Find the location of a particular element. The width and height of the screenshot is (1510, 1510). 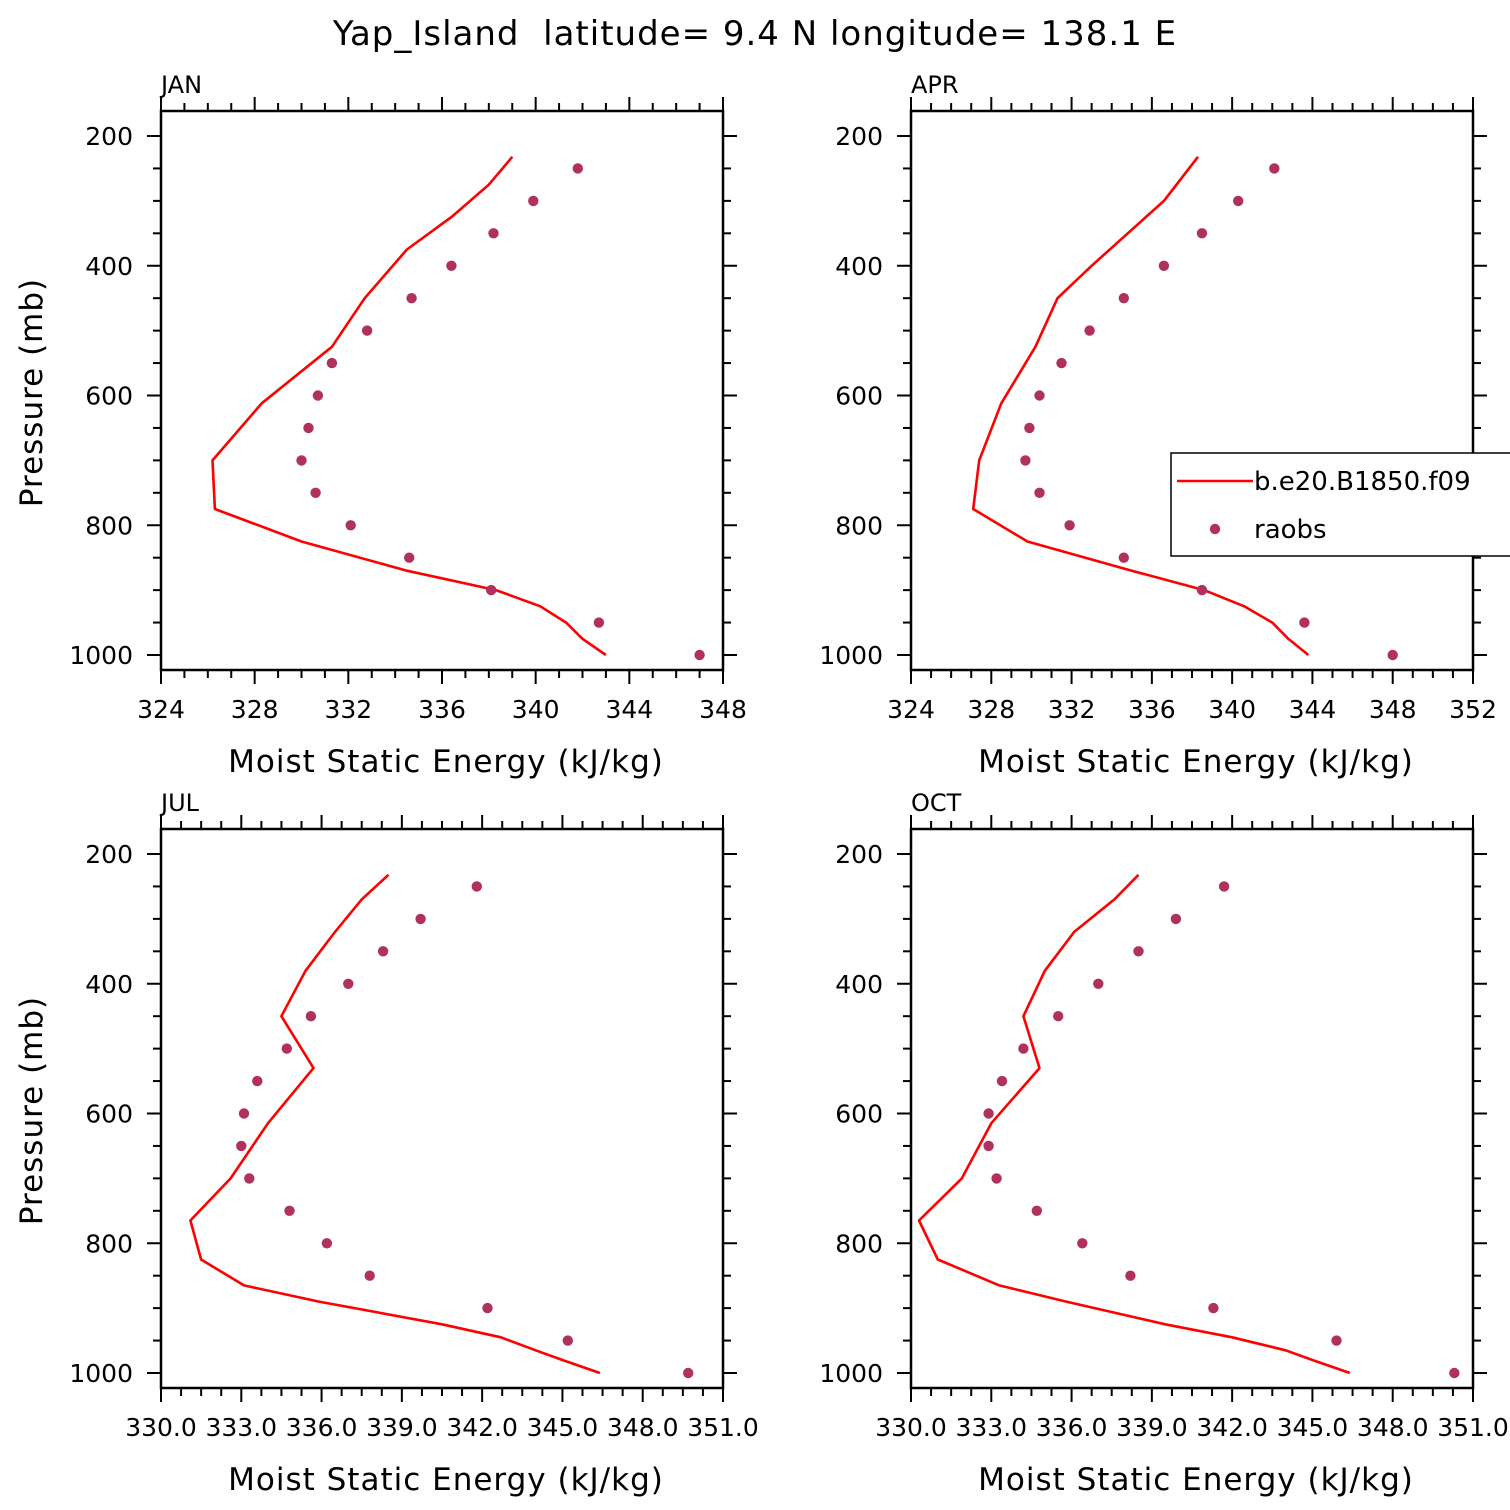

panel-label: JUL is located at coordinates (179, 803).